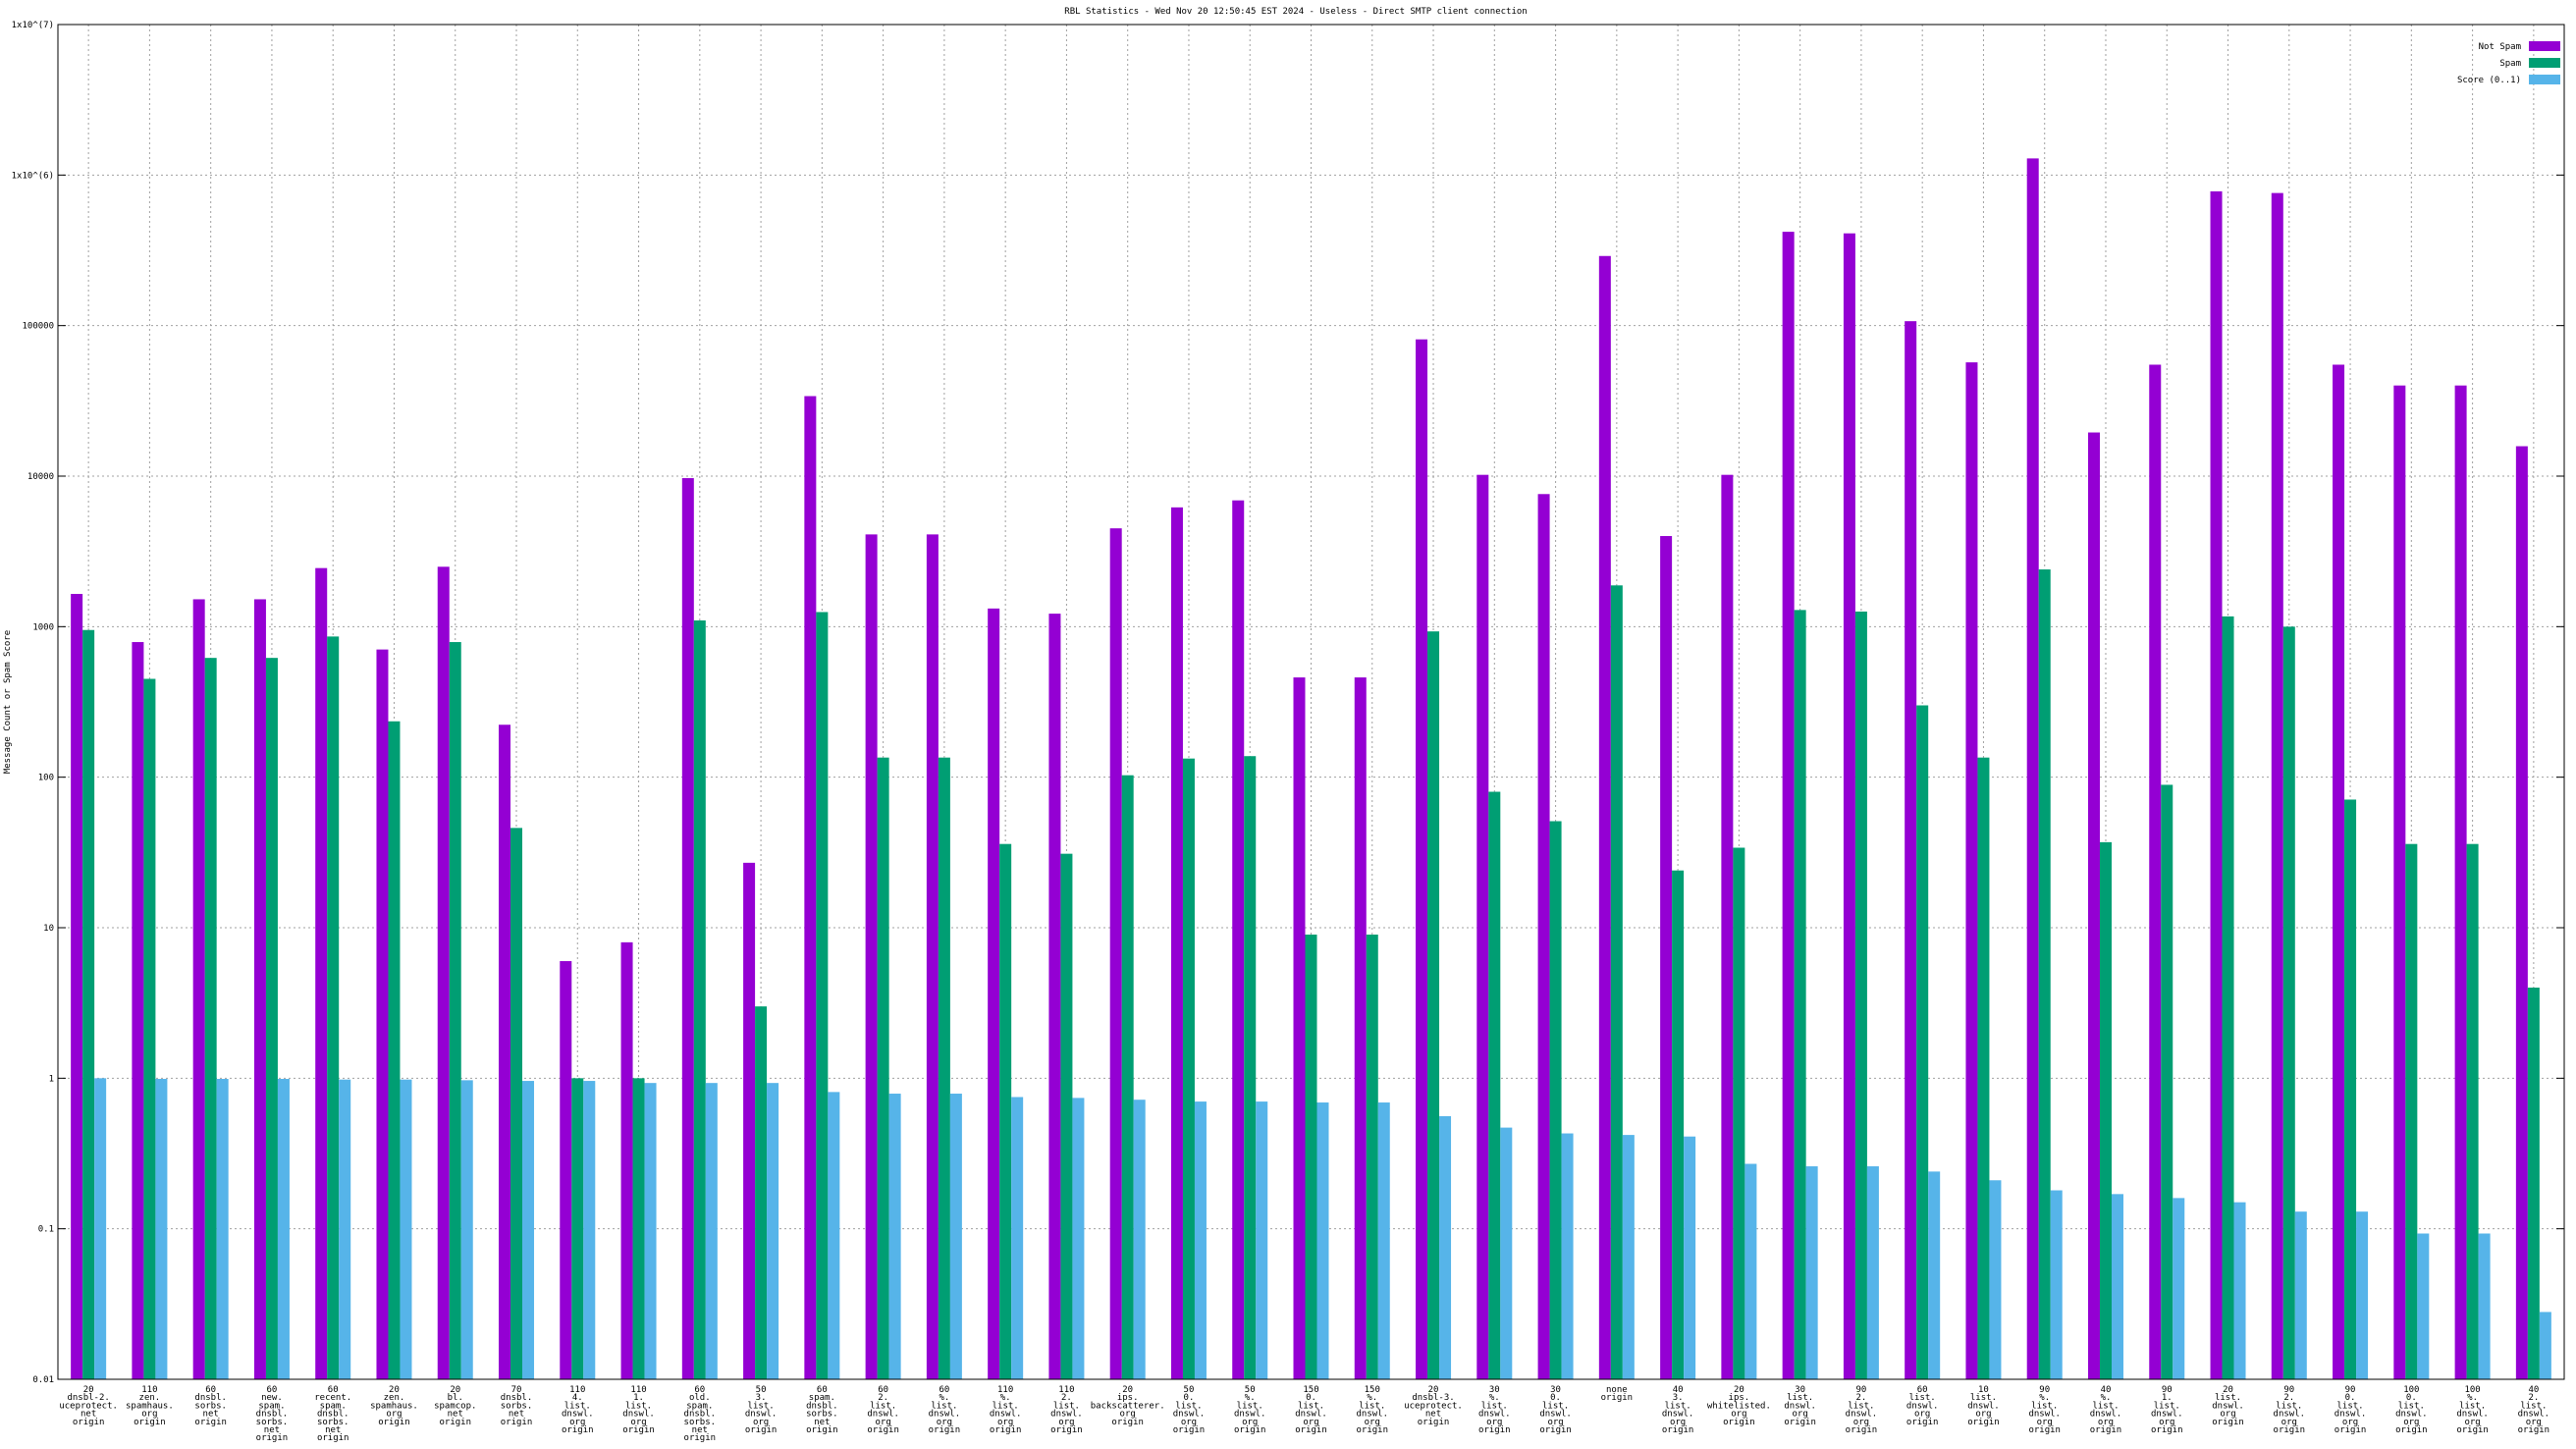 This screenshot has height=1449, width=2576. What do you see at coordinates (51, 1079) in the screenshot?
I see `y-tick-label: 1` at bounding box center [51, 1079].